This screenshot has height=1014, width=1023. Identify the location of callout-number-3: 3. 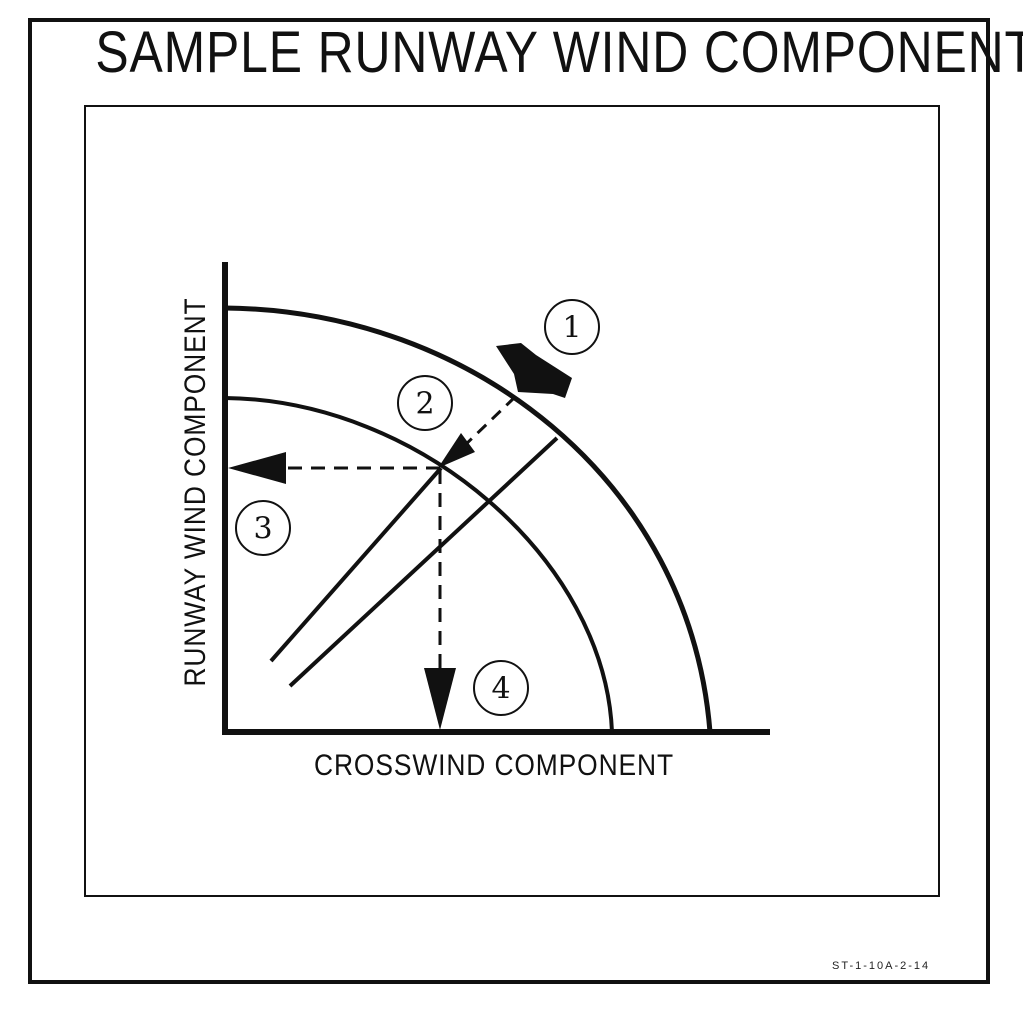
(262, 529).